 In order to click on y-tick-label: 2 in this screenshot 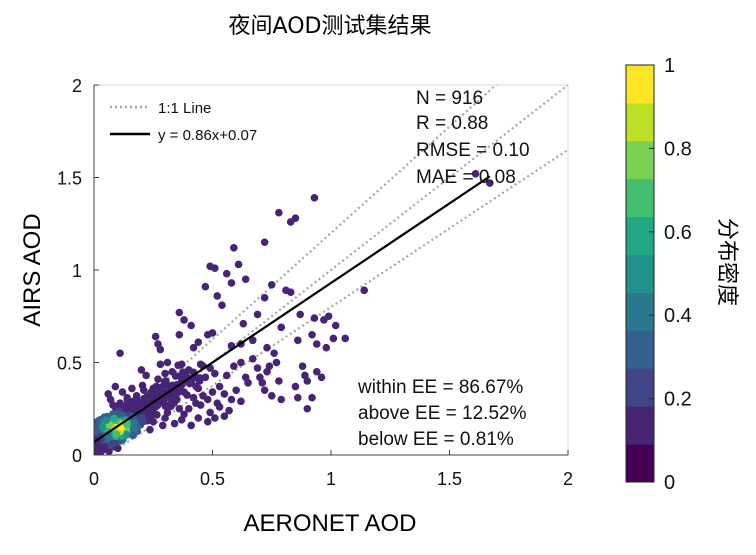, I will do `click(77, 86)`.